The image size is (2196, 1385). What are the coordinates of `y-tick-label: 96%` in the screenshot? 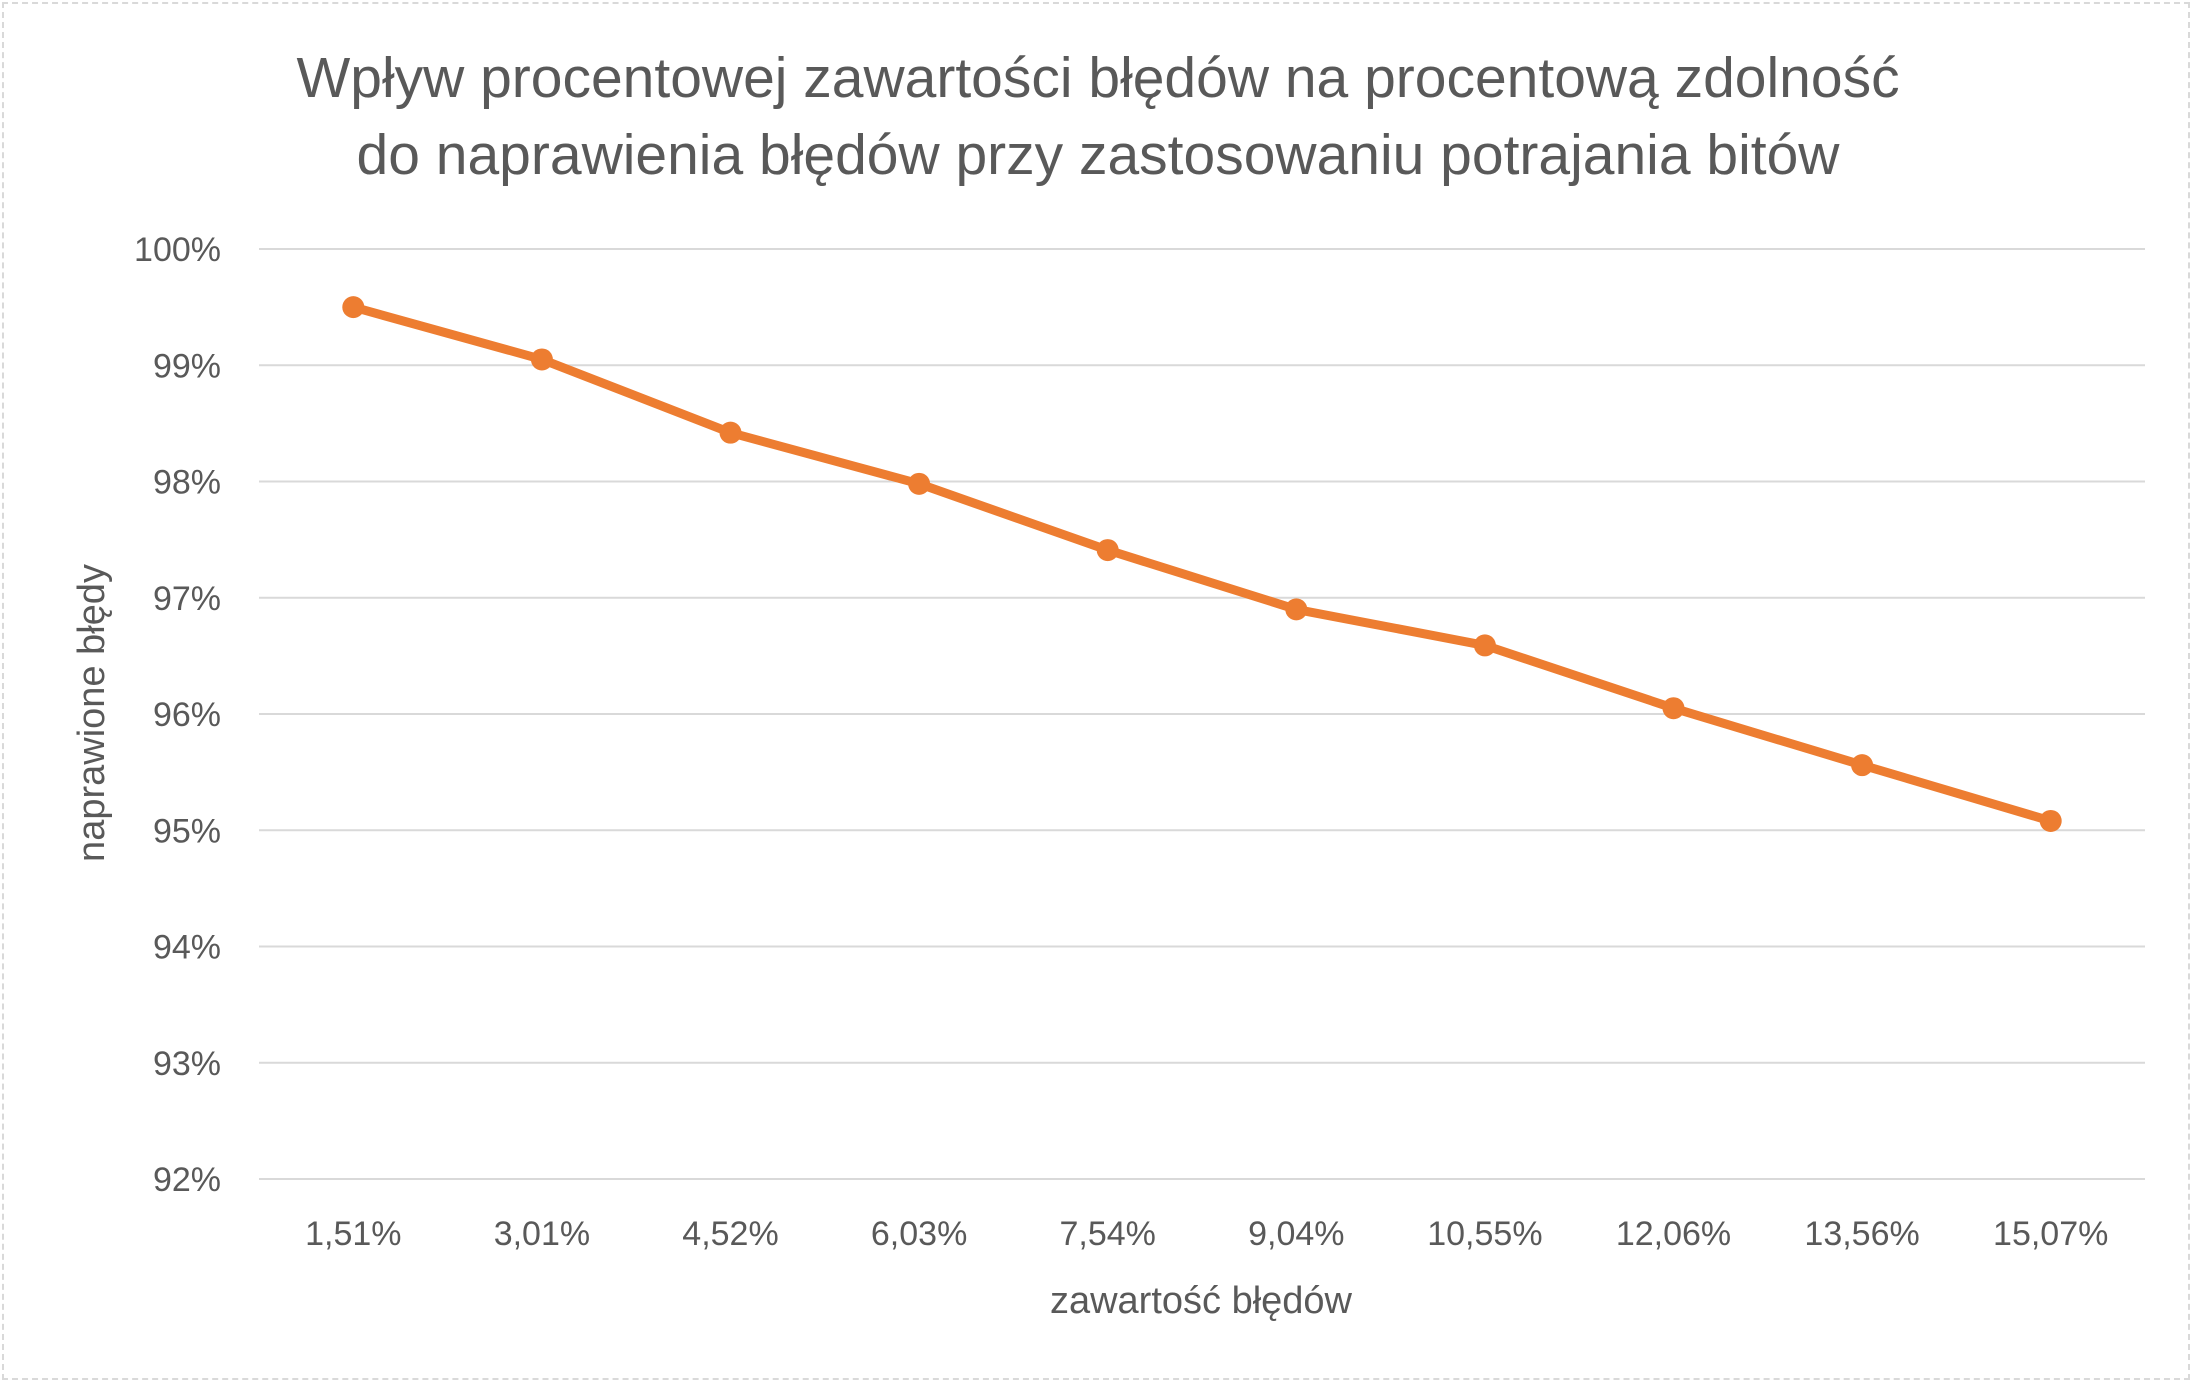 It's located at (187, 715).